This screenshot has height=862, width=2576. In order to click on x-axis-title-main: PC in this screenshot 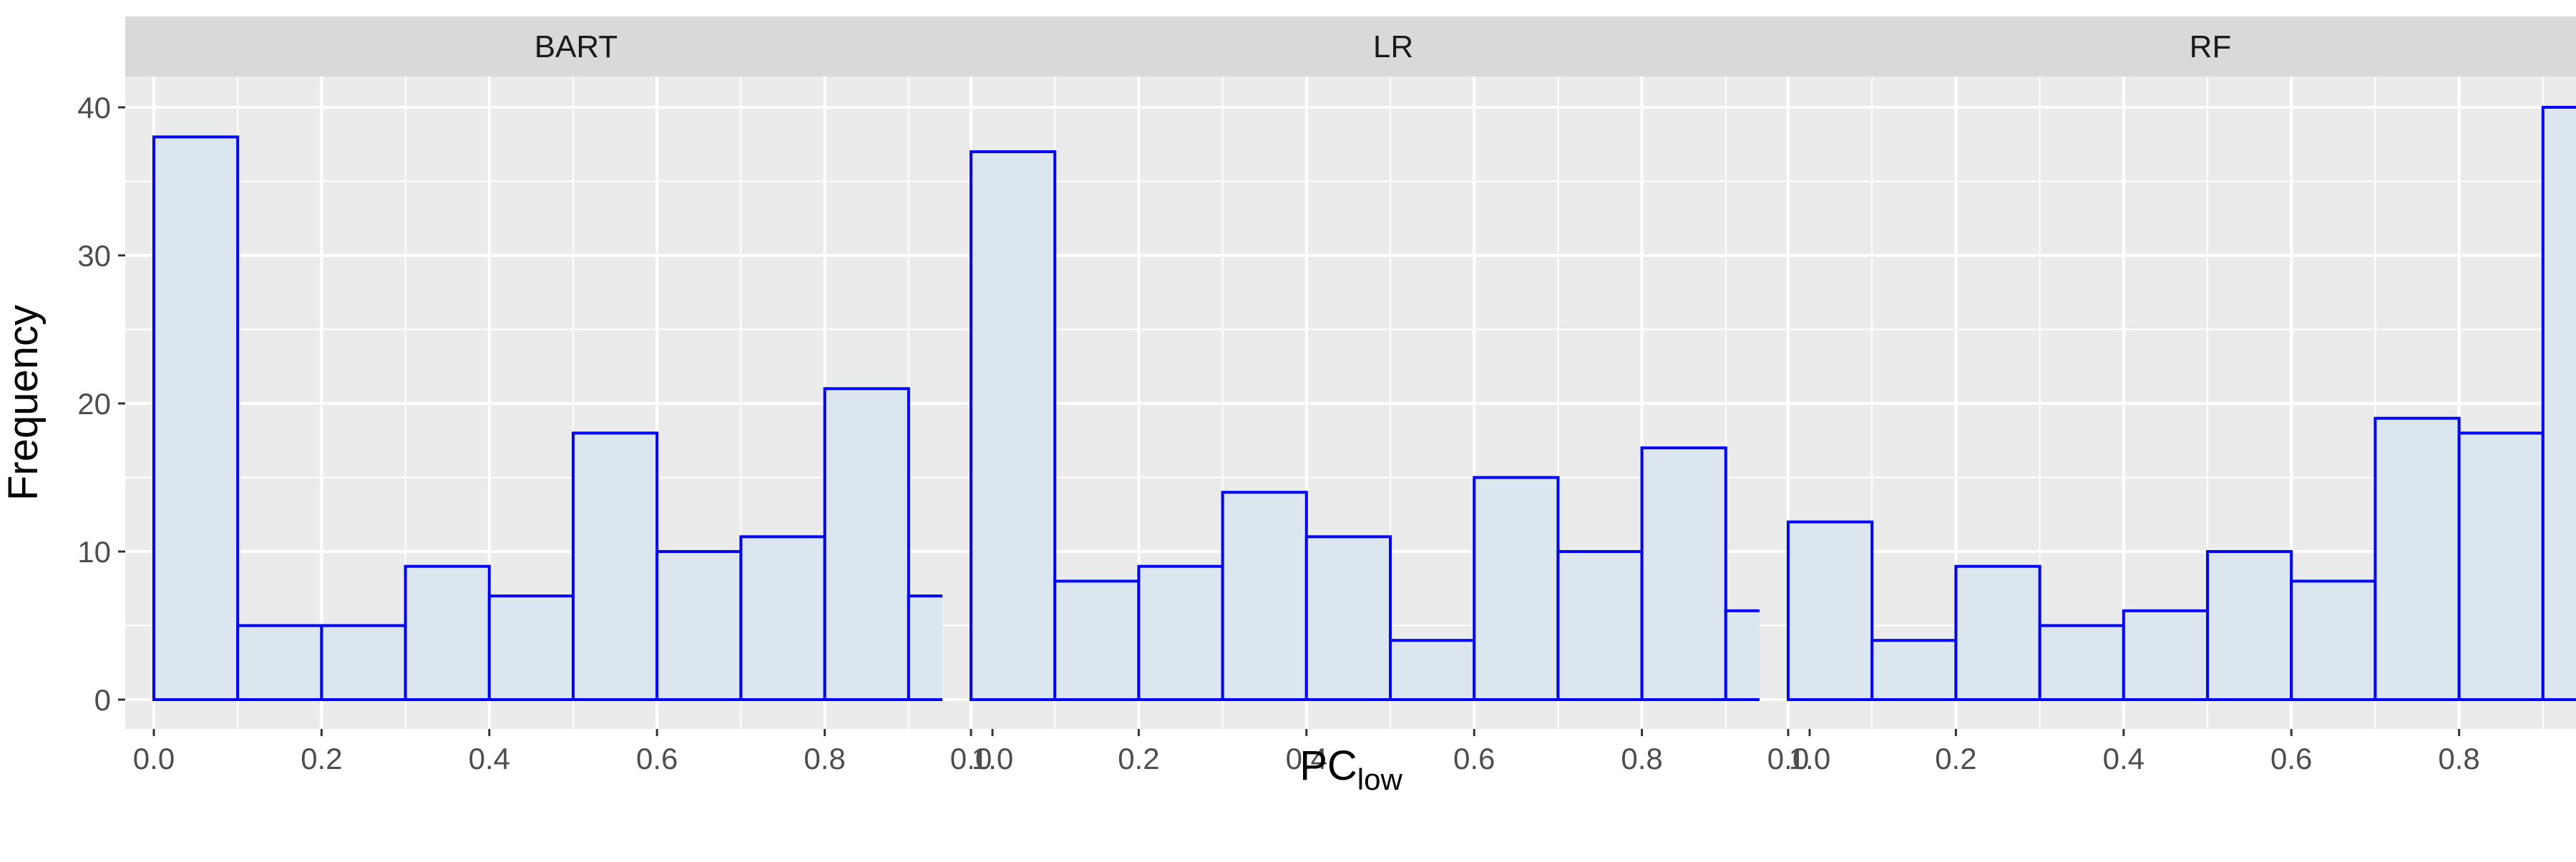, I will do `click(1328, 766)`.